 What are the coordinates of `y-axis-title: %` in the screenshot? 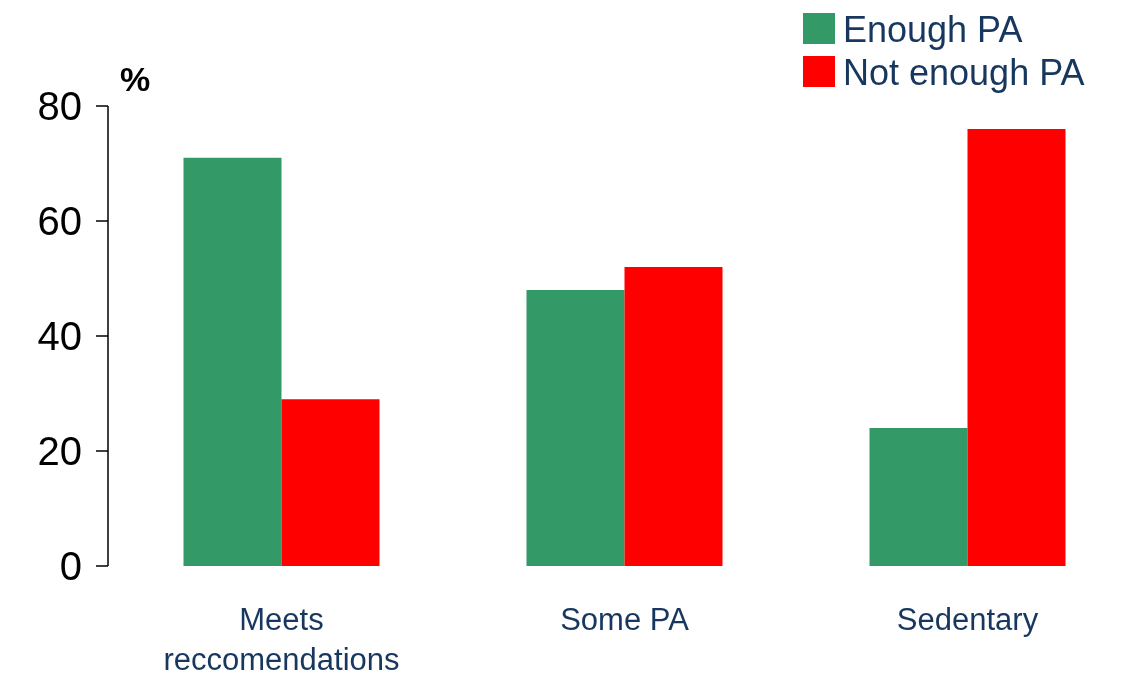 It's located at (135, 79).